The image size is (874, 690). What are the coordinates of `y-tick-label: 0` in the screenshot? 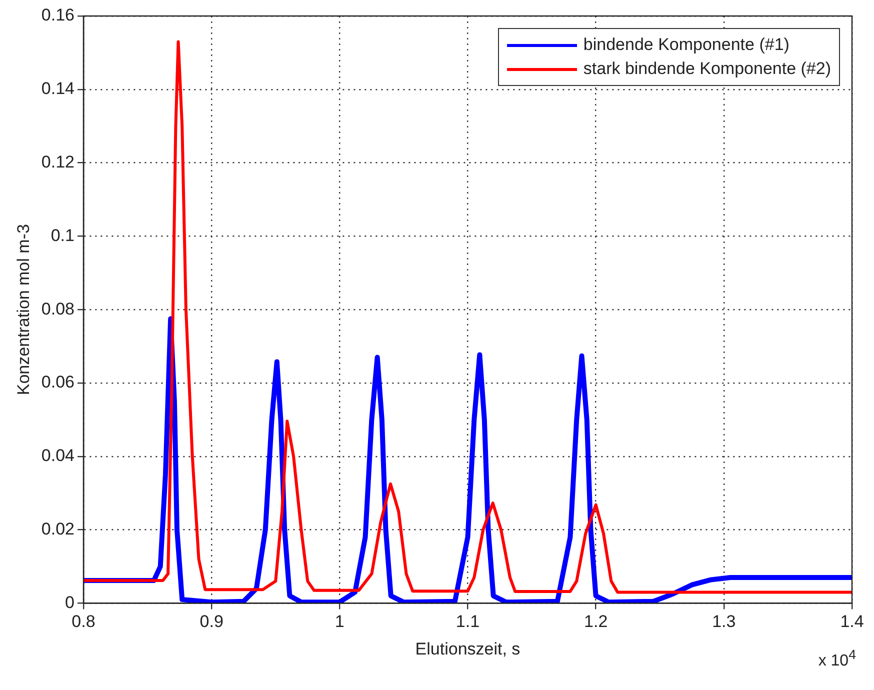 It's located at (69, 602).